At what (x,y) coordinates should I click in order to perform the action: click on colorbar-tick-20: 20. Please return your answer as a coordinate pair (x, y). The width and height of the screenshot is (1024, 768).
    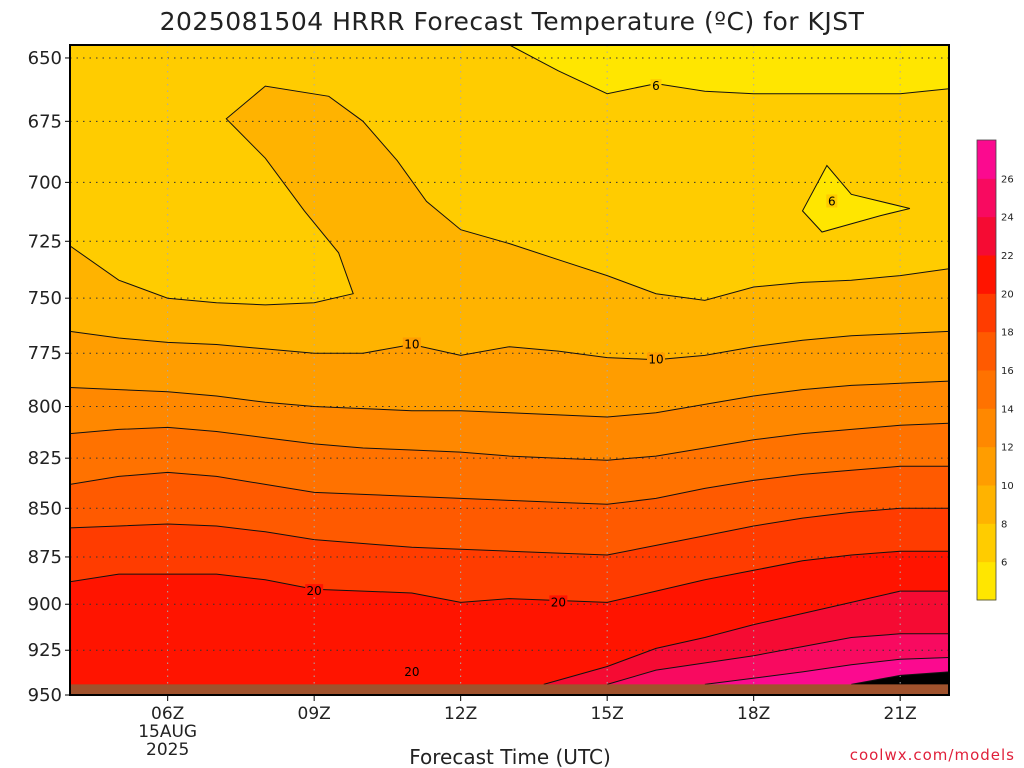
    Looking at the image, I should click on (1007, 294).